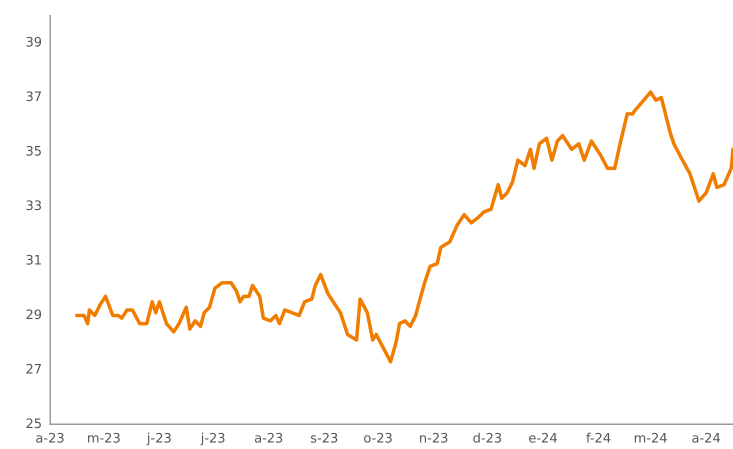  Describe the element at coordinates (103, 439) in the screenshot. I see `x-tick-label: m-23` at that location.